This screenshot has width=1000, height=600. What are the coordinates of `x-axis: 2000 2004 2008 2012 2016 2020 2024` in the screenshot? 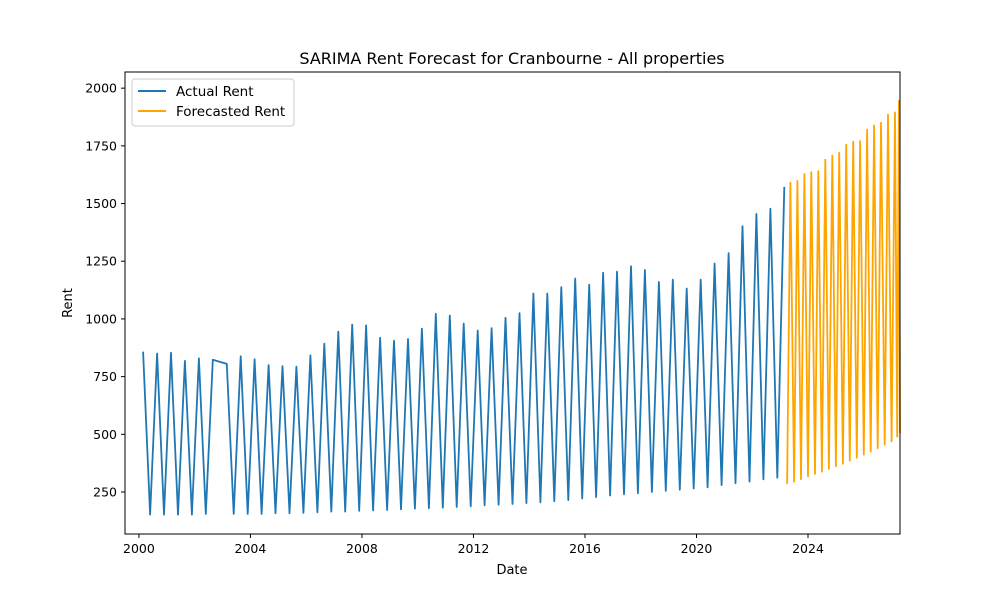 It's located at (473, 545).